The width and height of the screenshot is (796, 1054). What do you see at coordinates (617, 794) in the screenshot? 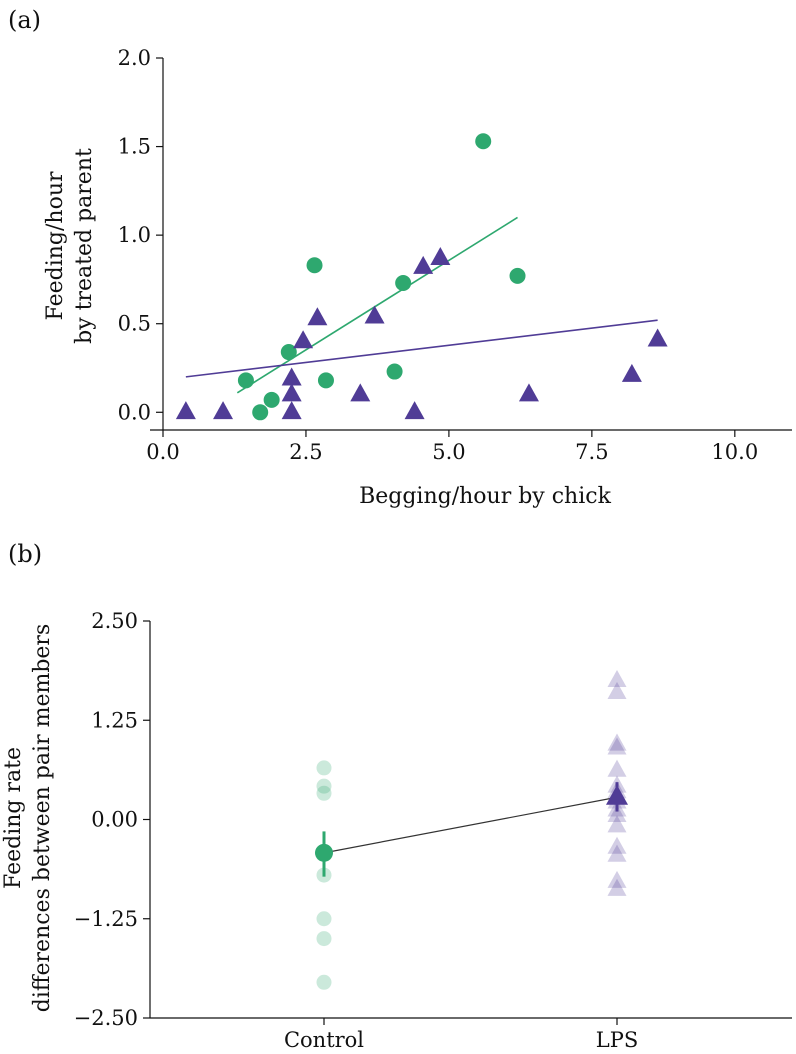
I see `panel-b-mean-point-lps` at bounding box center [617, 794].